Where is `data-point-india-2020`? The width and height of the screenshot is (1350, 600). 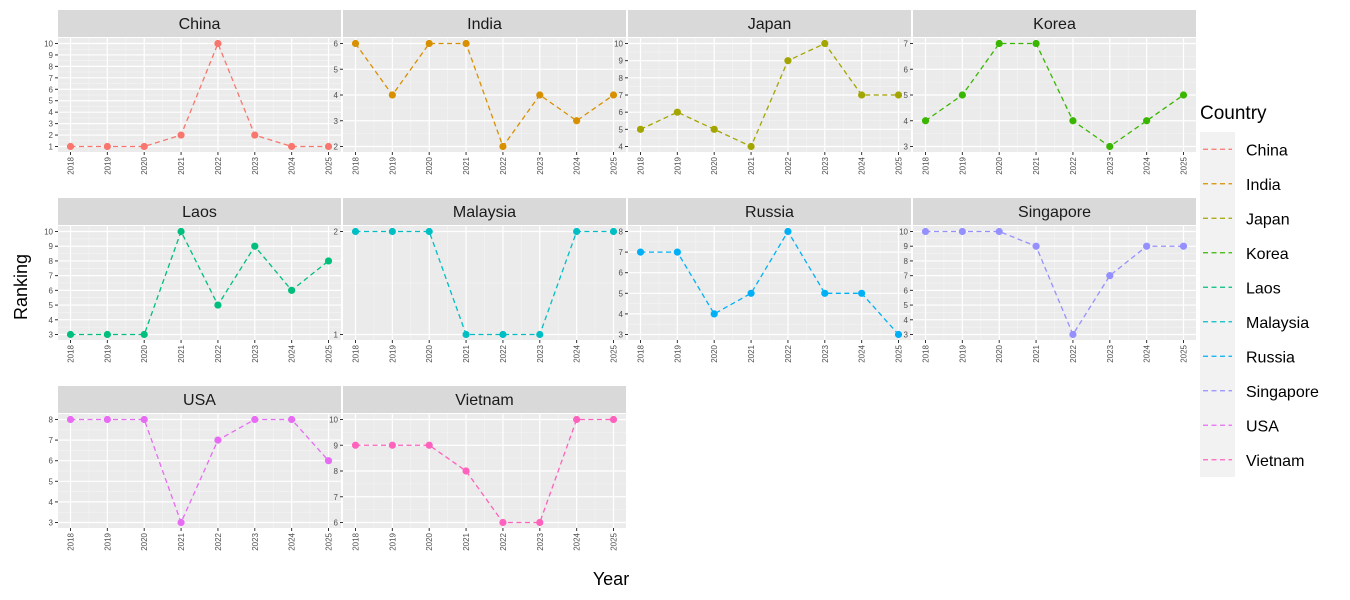 data-point-india-2020 is located at coordinates (429, 43).